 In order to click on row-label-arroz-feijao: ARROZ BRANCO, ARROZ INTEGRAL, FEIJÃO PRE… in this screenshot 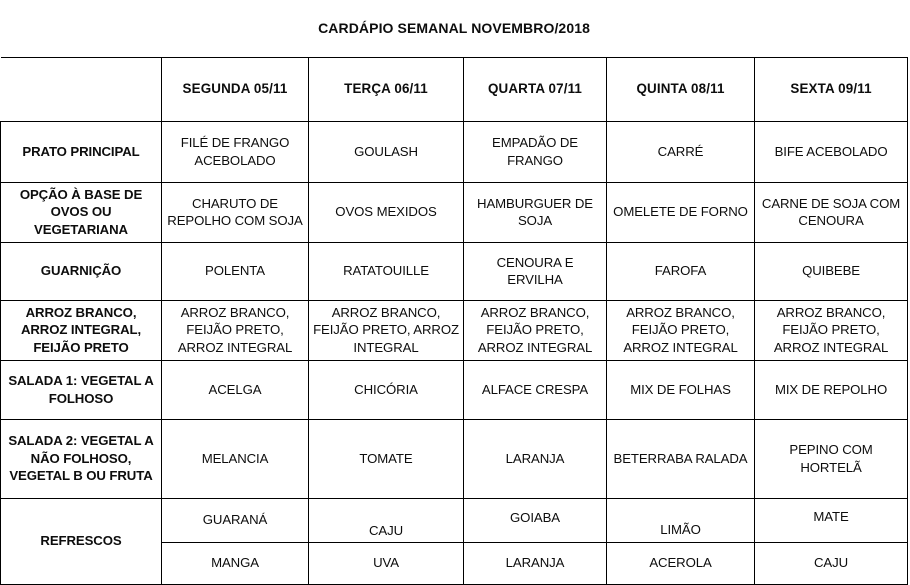, I will do `click(81, 330)`.